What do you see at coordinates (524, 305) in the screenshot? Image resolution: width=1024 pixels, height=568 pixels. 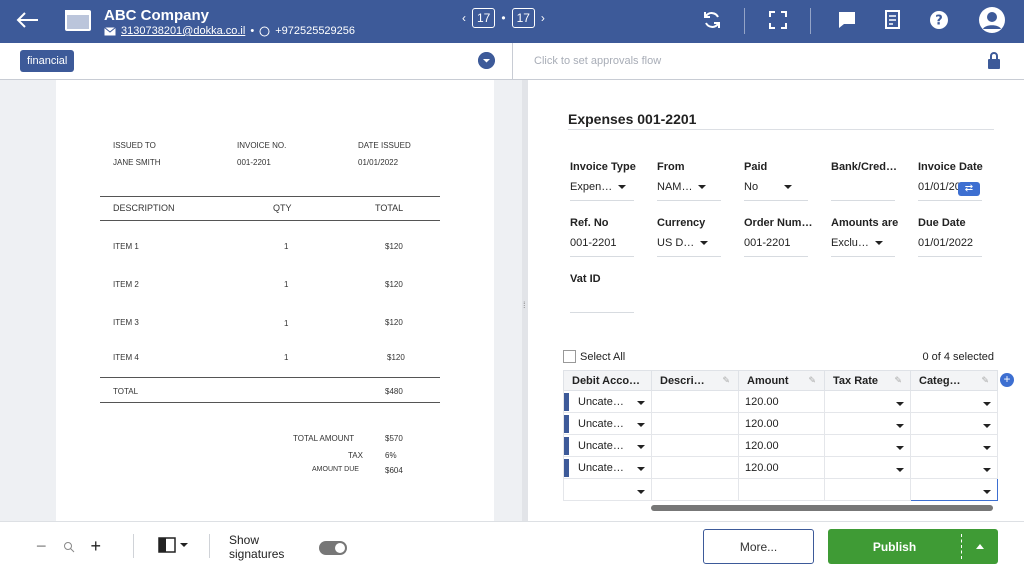 I see `splitter-grip-icon: ⁞` at bounding box center [524, 305].